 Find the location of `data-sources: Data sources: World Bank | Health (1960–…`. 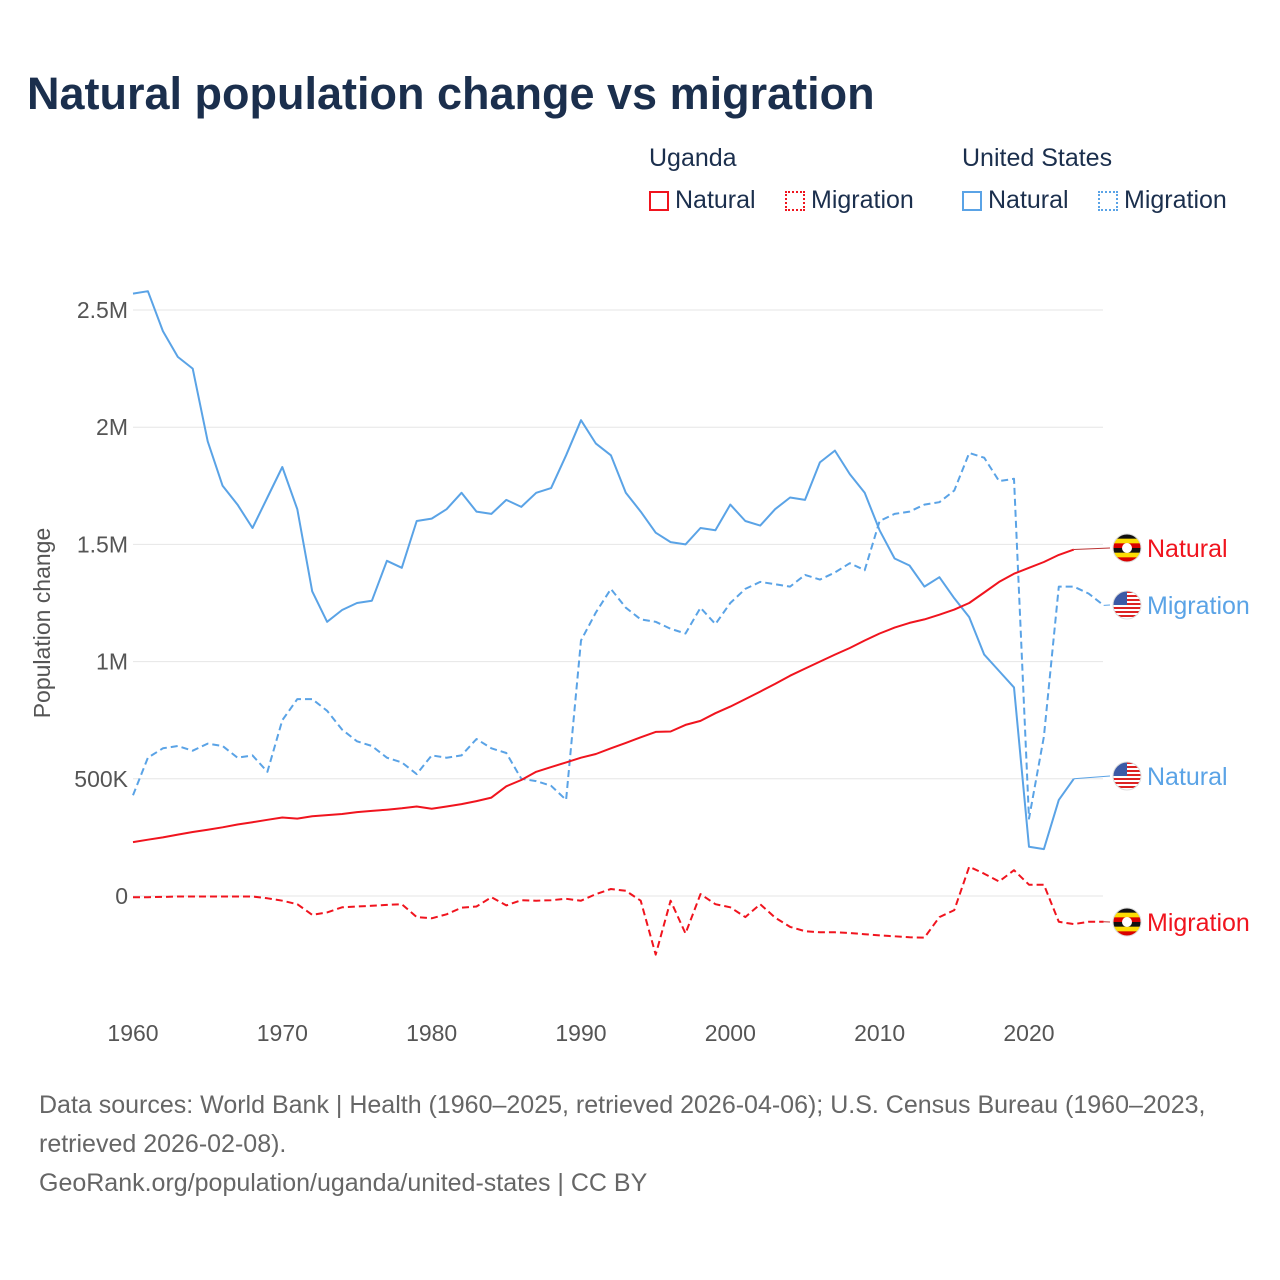

data-sources: Data sources: World Bank | Health (1960–… is located at coordinates (622, 1124).